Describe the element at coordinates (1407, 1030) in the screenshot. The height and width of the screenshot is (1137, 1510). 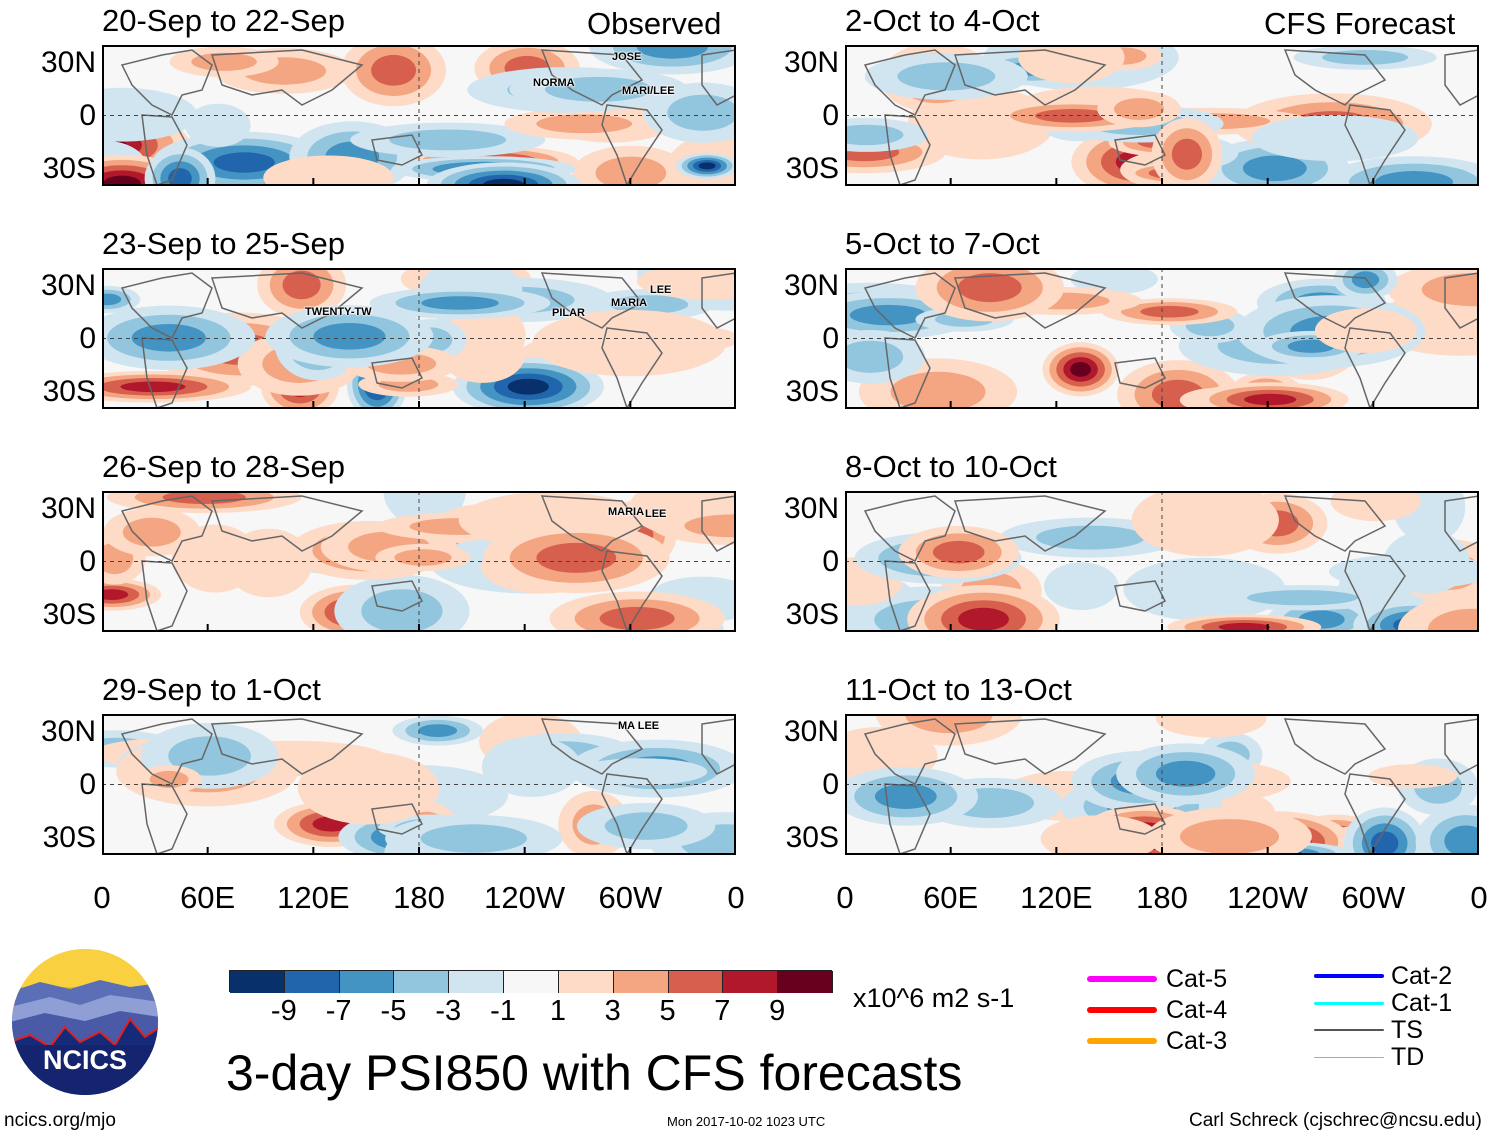
I see `legend-label: TS` at that location.